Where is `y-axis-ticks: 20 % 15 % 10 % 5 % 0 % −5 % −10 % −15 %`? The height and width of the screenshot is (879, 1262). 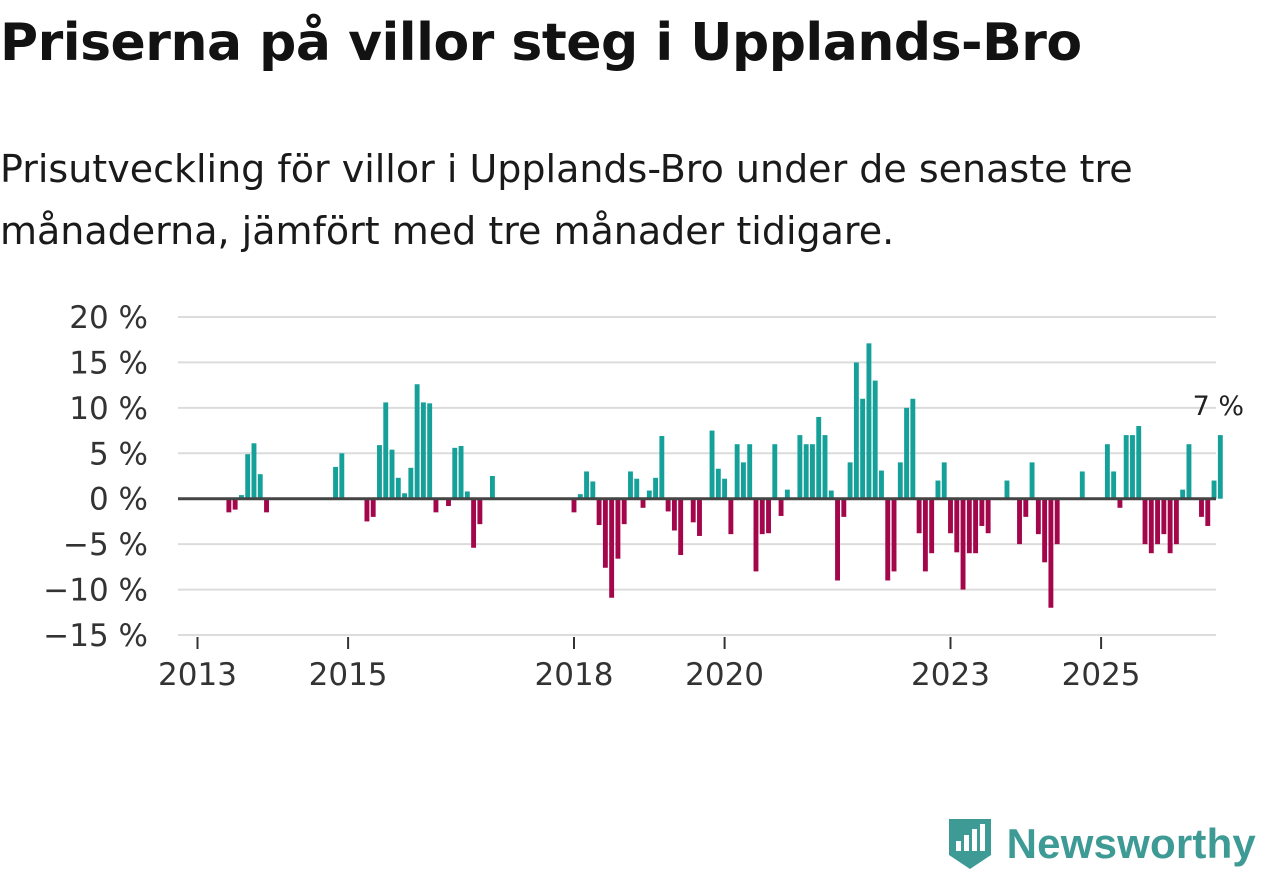
y-axis-ticks: 20 % 15 % 10 % 5 % 0 % −5 % −10 % −15 % is located at coordinates (95, 477).